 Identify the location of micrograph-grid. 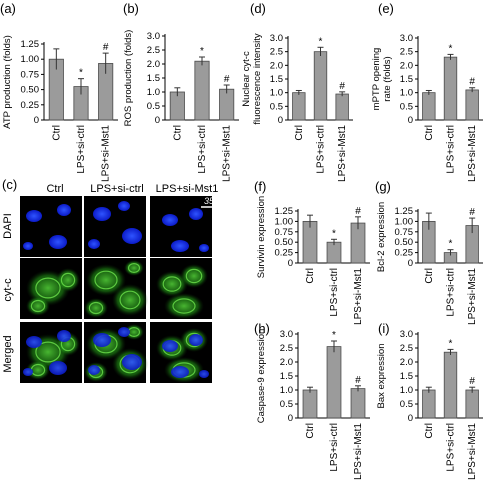
(116, 289).